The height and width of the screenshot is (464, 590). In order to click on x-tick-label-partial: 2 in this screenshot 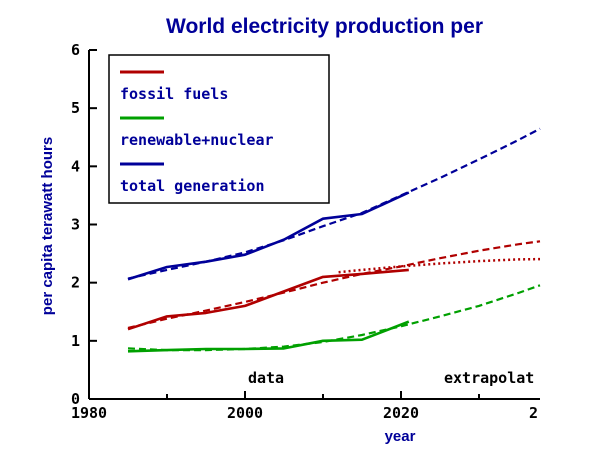, I will do `click(533, 413)`.